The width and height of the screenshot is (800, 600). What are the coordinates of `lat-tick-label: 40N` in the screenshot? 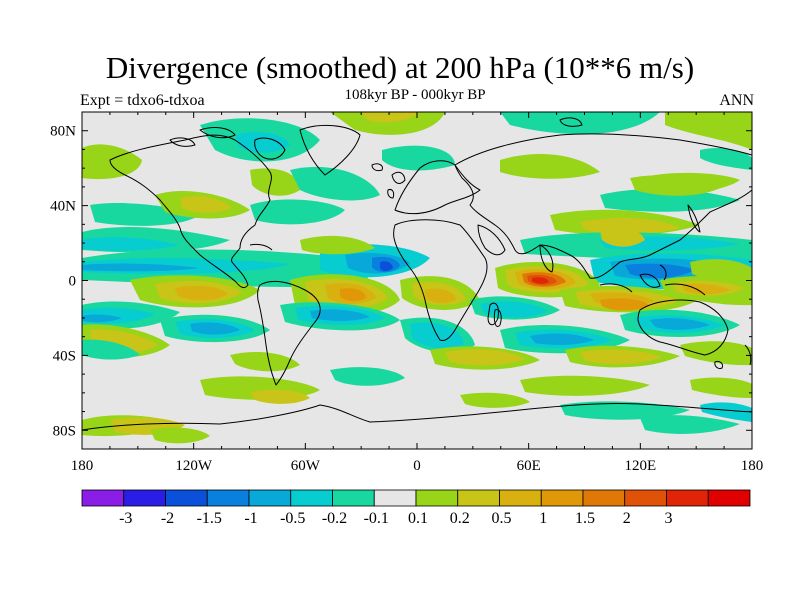 It's located at (63, 207).